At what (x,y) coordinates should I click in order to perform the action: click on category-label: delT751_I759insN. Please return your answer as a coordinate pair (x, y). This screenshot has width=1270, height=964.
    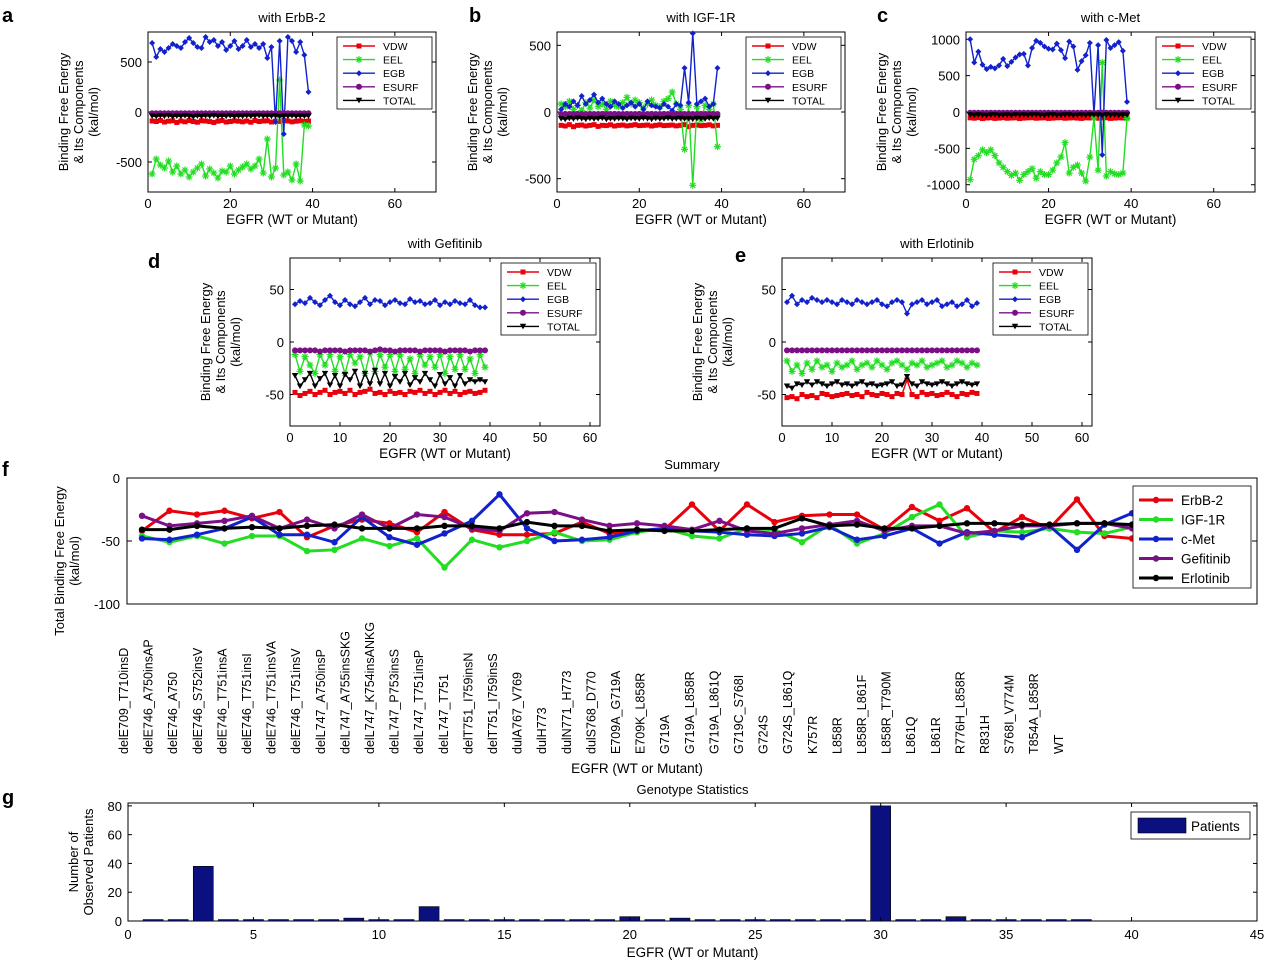
    Looking at the image, I should click on (468, 703).